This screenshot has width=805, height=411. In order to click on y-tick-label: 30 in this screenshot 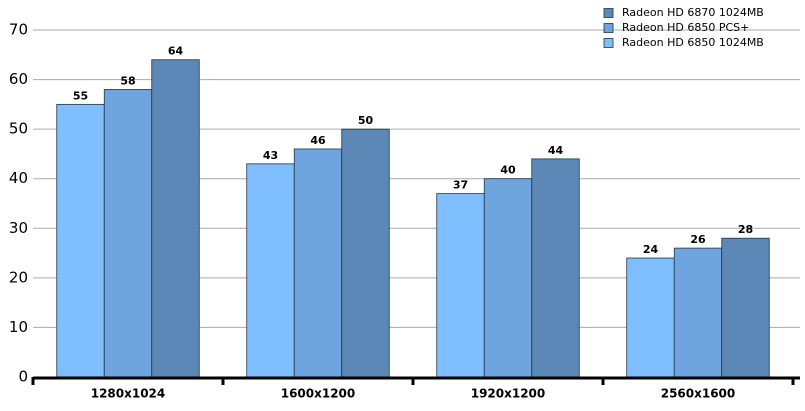, I will do `click(18, 228)`.